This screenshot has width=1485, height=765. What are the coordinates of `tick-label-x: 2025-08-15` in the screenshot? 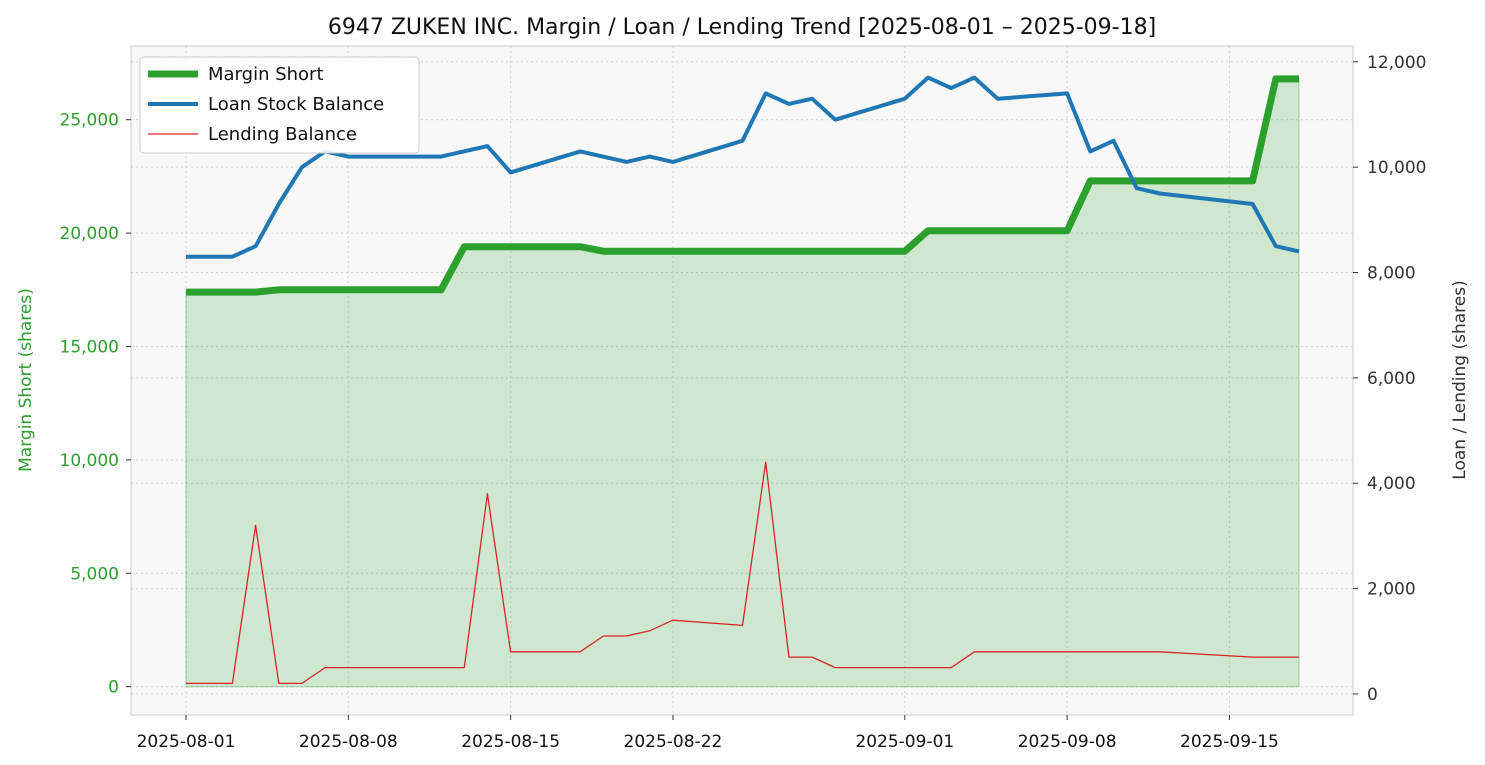 It's located at (510, 742).